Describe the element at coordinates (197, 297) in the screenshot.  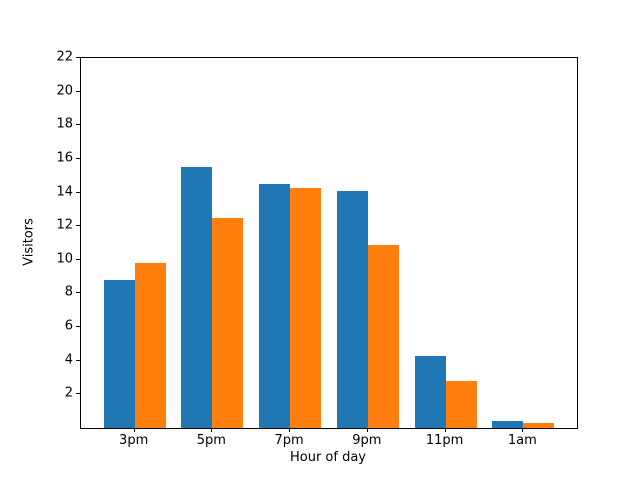
I see `bar-blue-5pm` at that location.